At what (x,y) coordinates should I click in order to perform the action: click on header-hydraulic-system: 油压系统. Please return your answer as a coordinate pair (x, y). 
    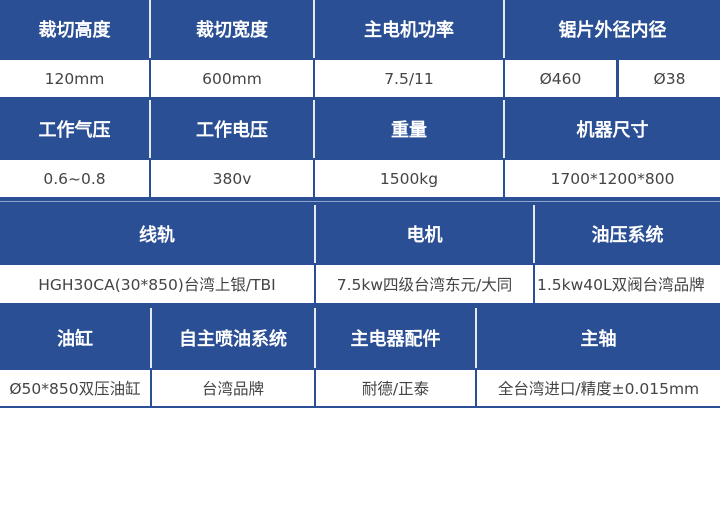
    Looking at the image, I should click on (627, 234).